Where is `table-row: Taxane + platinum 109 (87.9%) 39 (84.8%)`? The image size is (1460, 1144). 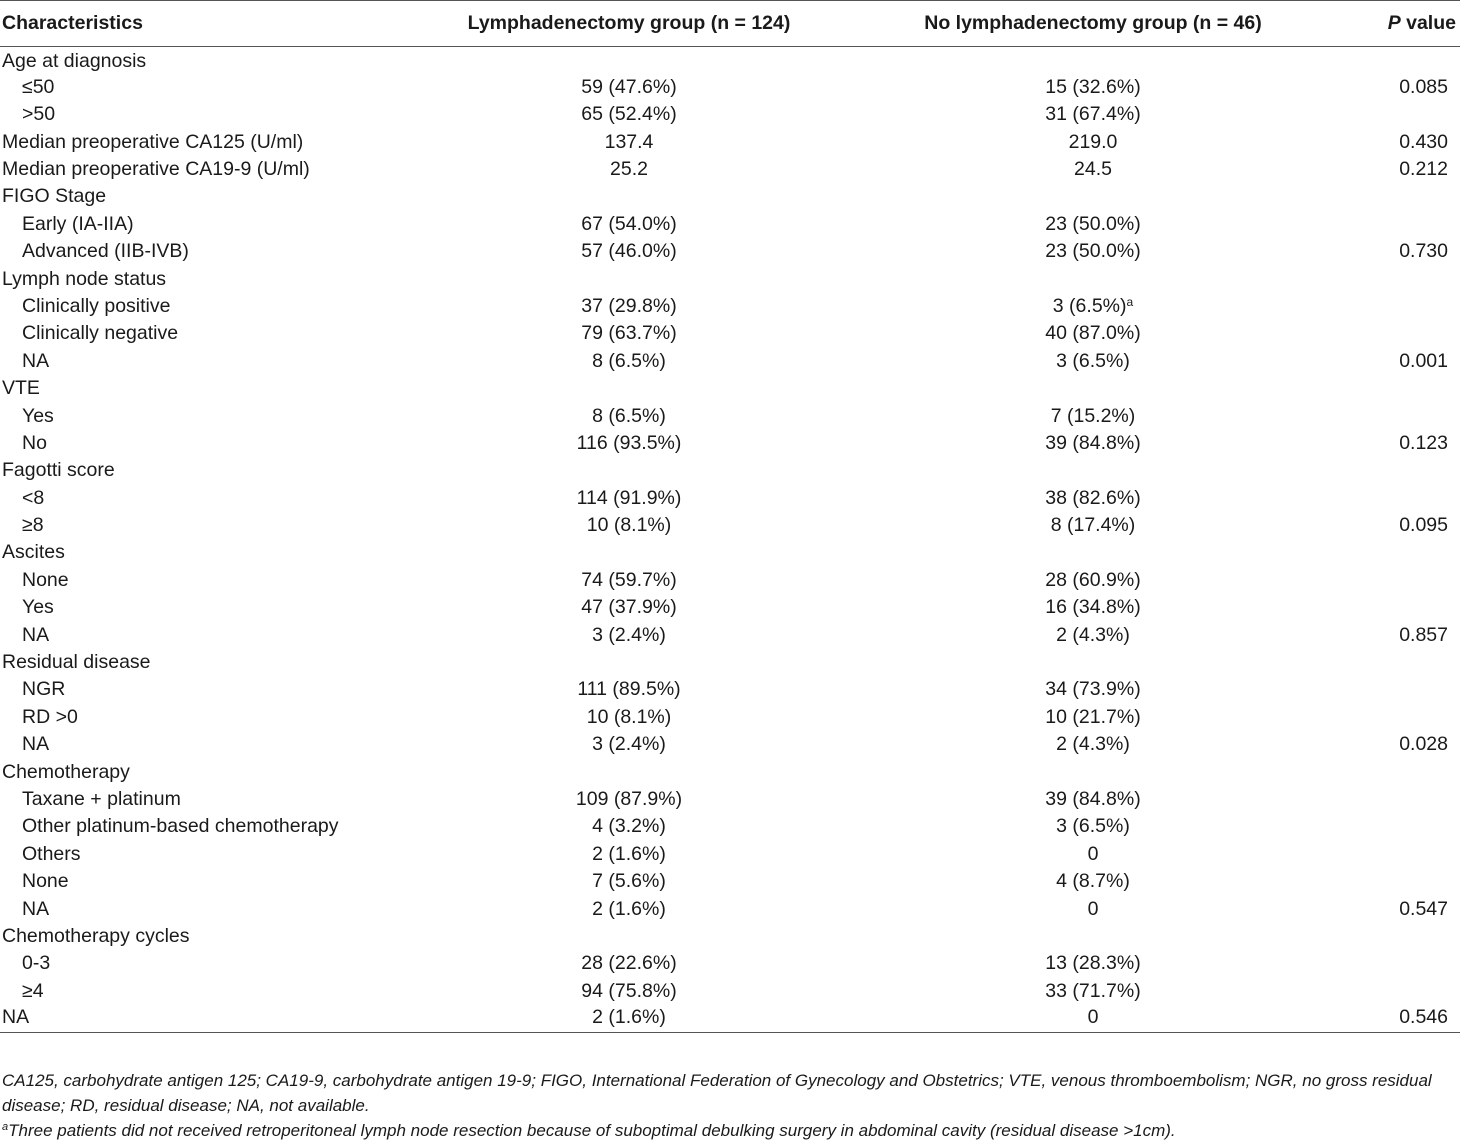
table-row: Taxane + platinum 109 (87.9%) 39 (84.8%) is located at coordinates (730, 799).